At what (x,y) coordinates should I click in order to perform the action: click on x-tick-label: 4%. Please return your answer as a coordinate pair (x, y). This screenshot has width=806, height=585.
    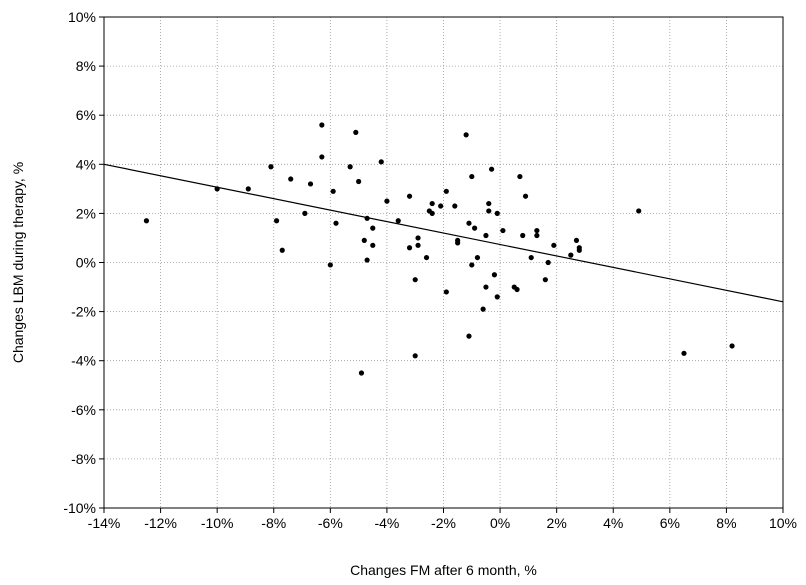
    Looking at the image, I should click on (613, 523).